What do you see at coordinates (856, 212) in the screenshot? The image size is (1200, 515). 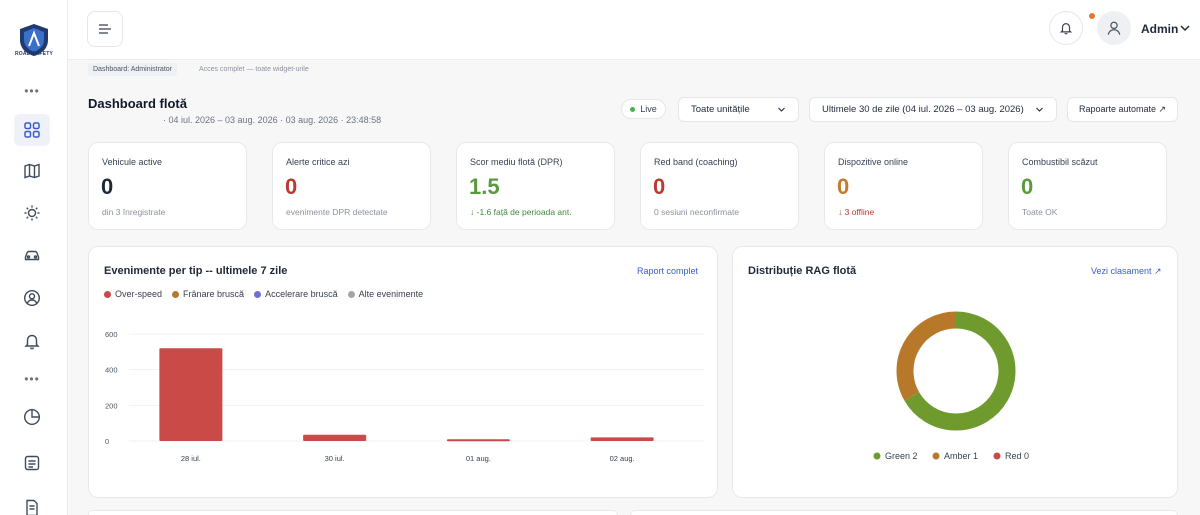 I see `kpi-foot: ↓ 3 offline` at bounding box center [856, 212].